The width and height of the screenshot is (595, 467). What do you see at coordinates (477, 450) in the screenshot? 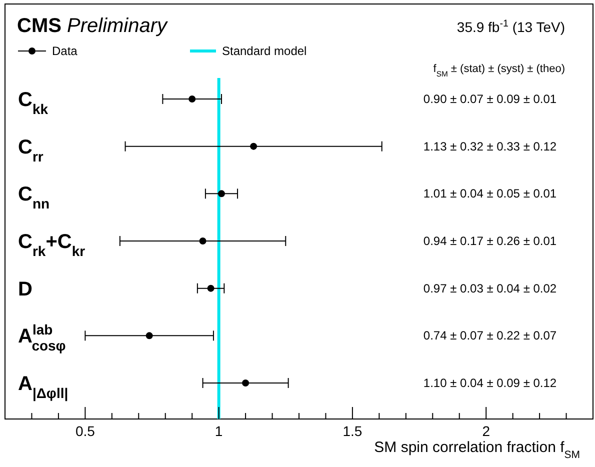
I see `x-axis-title: SM spin correlation fraction f$_{SM}$` at bounding box center [477, 450].